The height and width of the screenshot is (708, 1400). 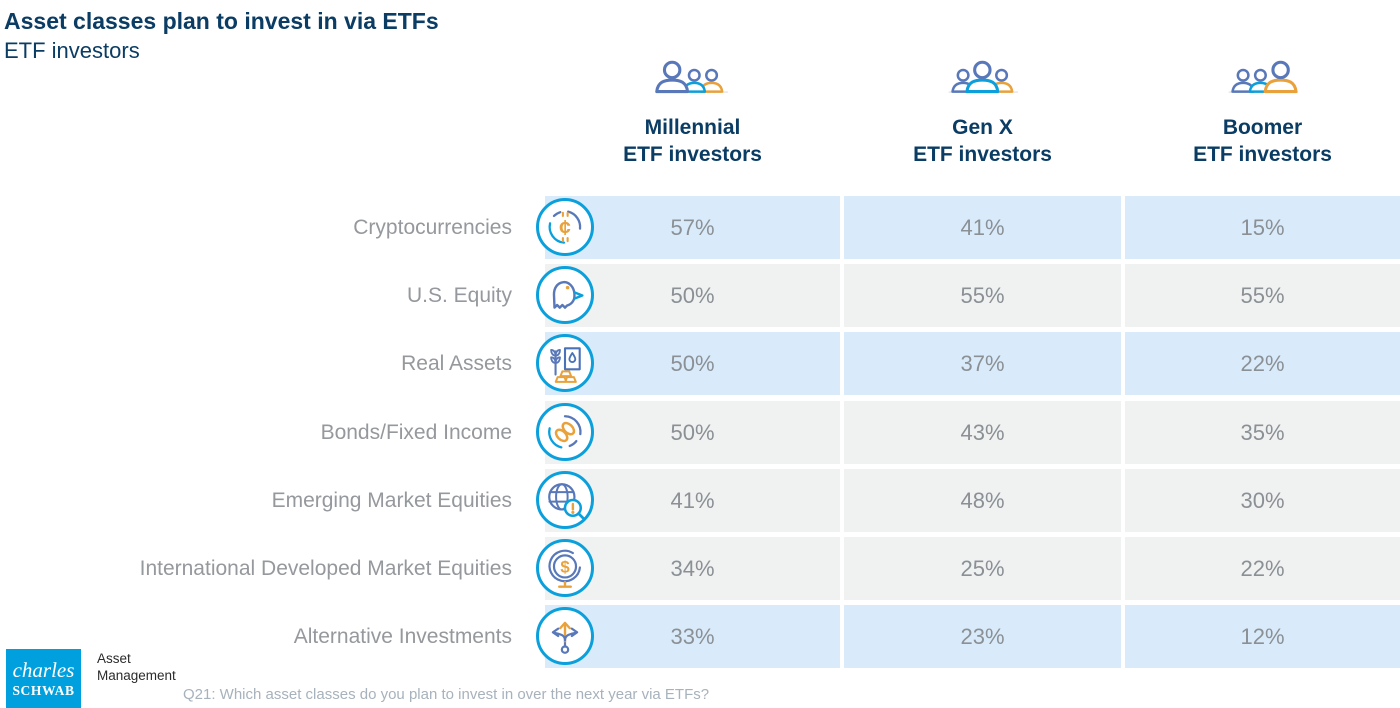 What do you see at coordinates (982, 112) in the screenshot?
I see `column-header-genx: Gen X ETF investors` at bounding box center [982, 112].